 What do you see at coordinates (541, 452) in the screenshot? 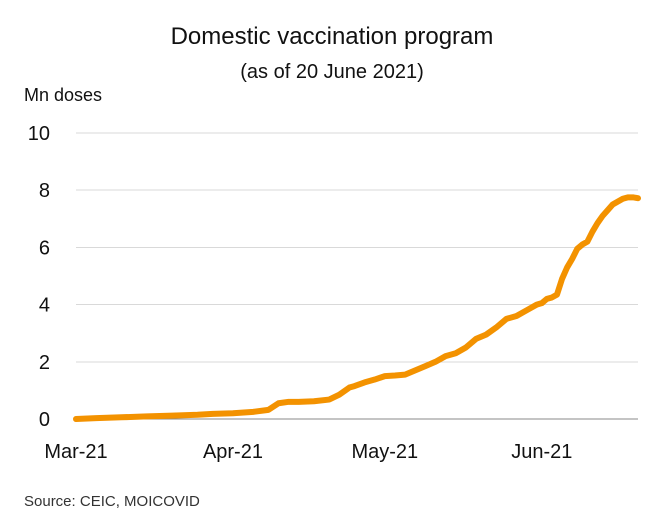
I see `x-tick-label: Jun-21` at bounding box center [541, 452].